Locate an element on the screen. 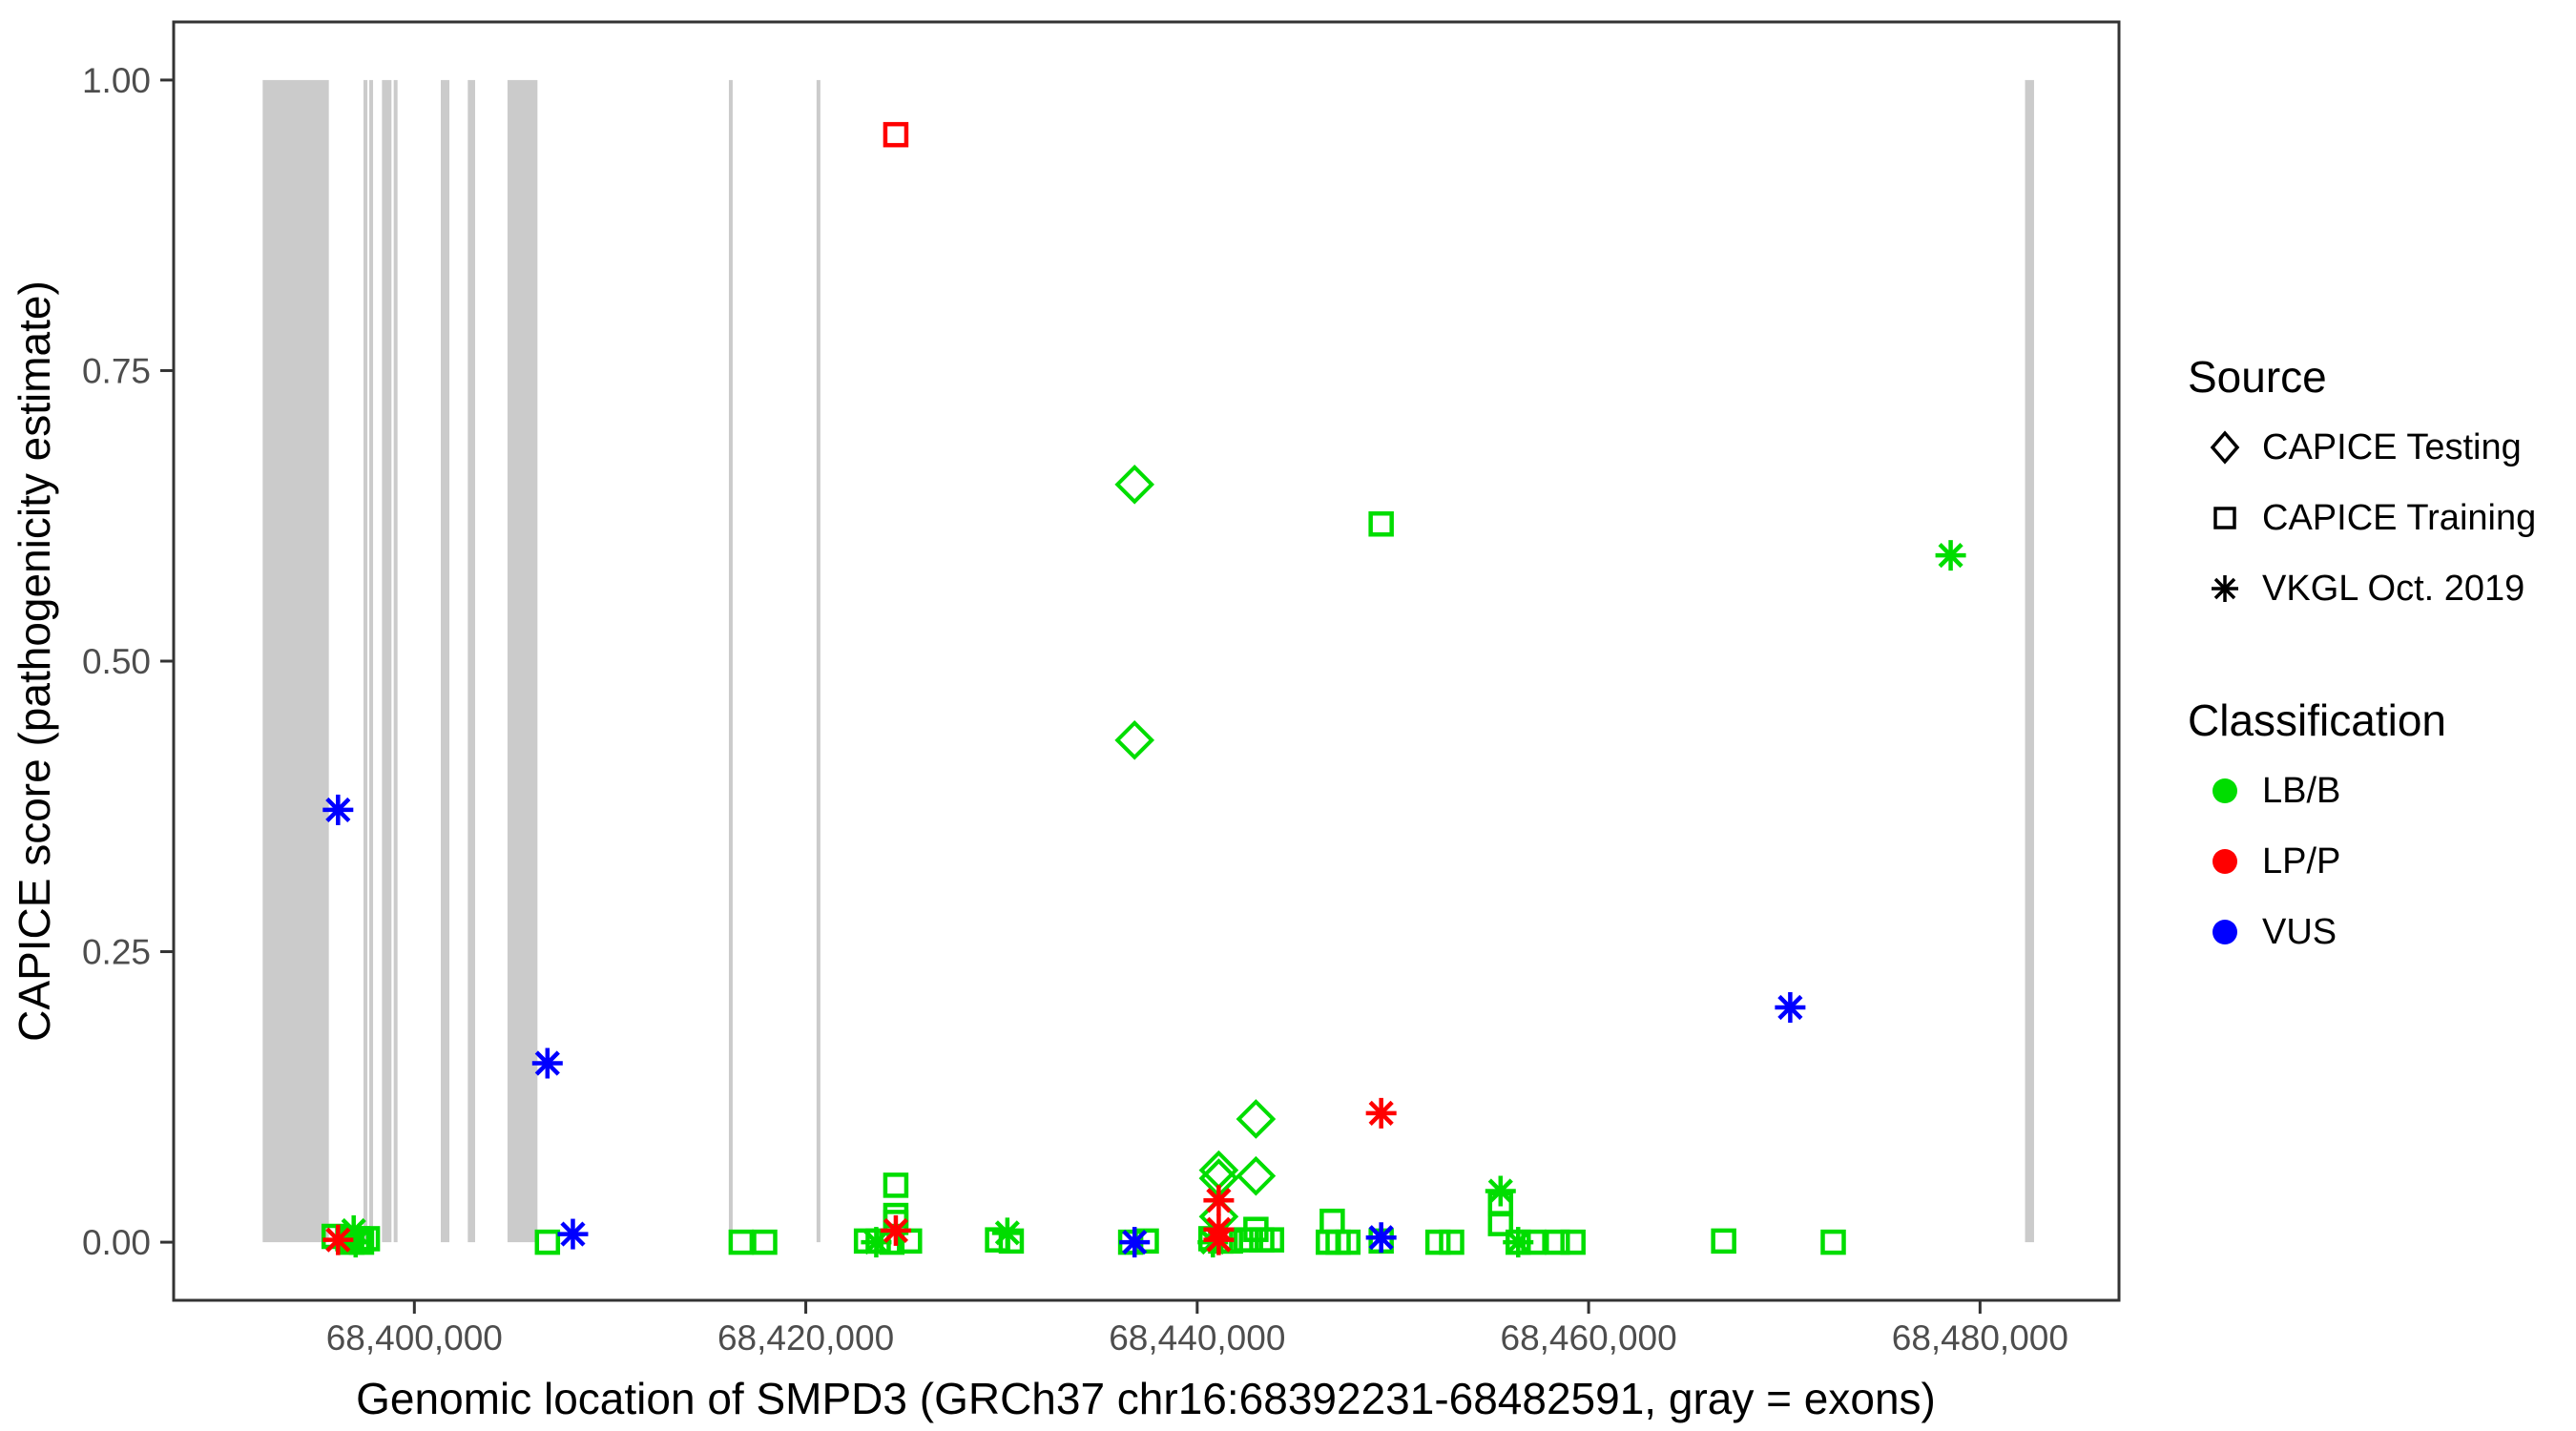 Image resolution: width=2576 pixels, height=1431 pixels. y-tick-label: 1.00 is located at coordinates (116, 80).